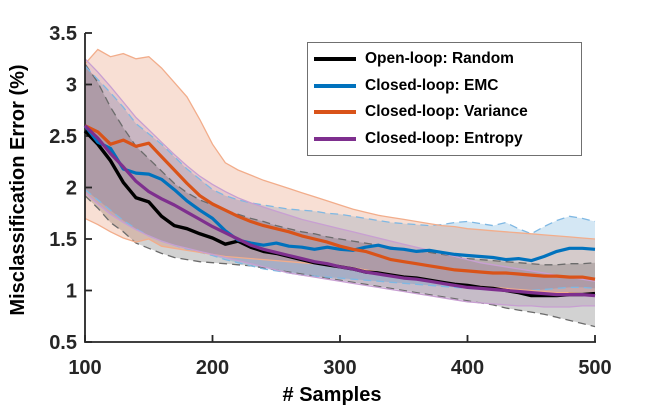  What do you see at coordinates (71, 86) in the screenshot?
I see `y-tick-label: 3` at bounding box center [71, 86].